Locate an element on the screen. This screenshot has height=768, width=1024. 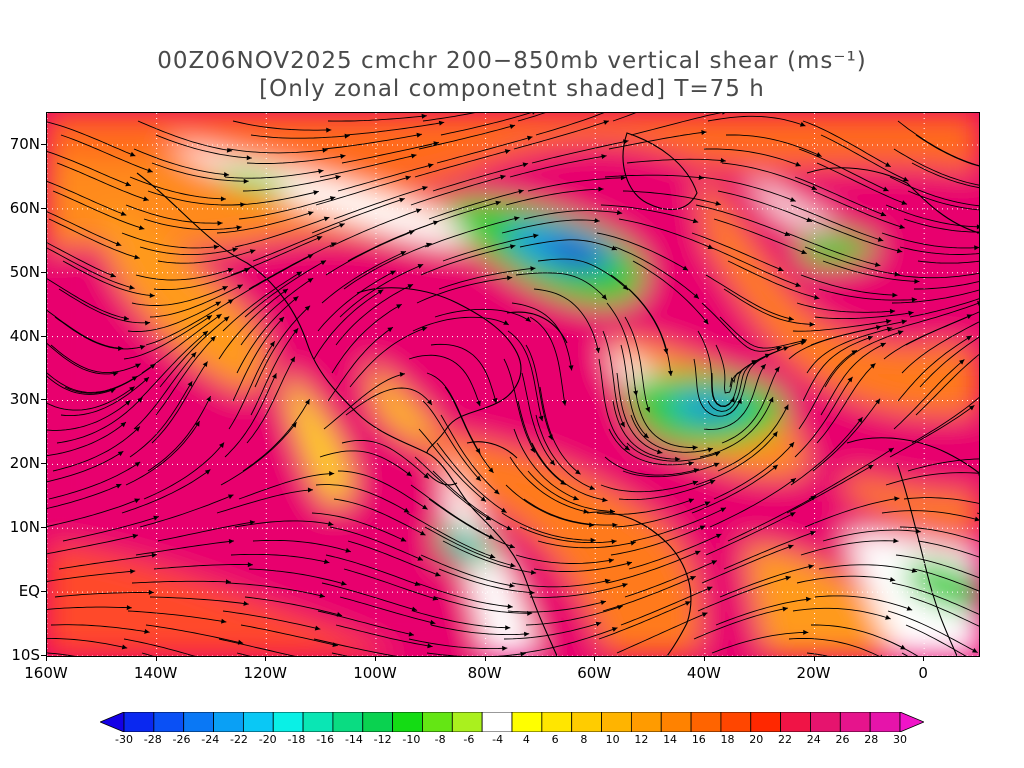
colorbar-tick-label: -20 is located at coordinates (267, 739).